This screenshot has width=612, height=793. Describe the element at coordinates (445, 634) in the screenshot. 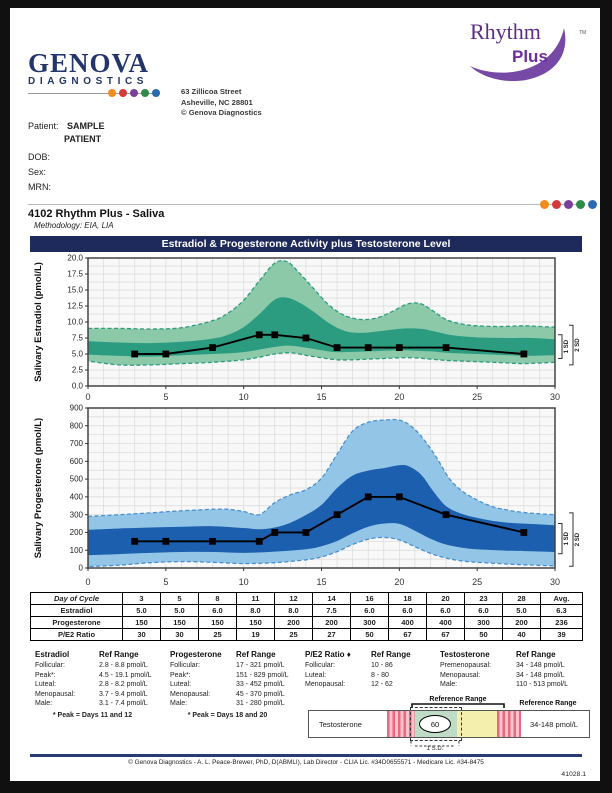

I see `cell-value: 67` at that location.